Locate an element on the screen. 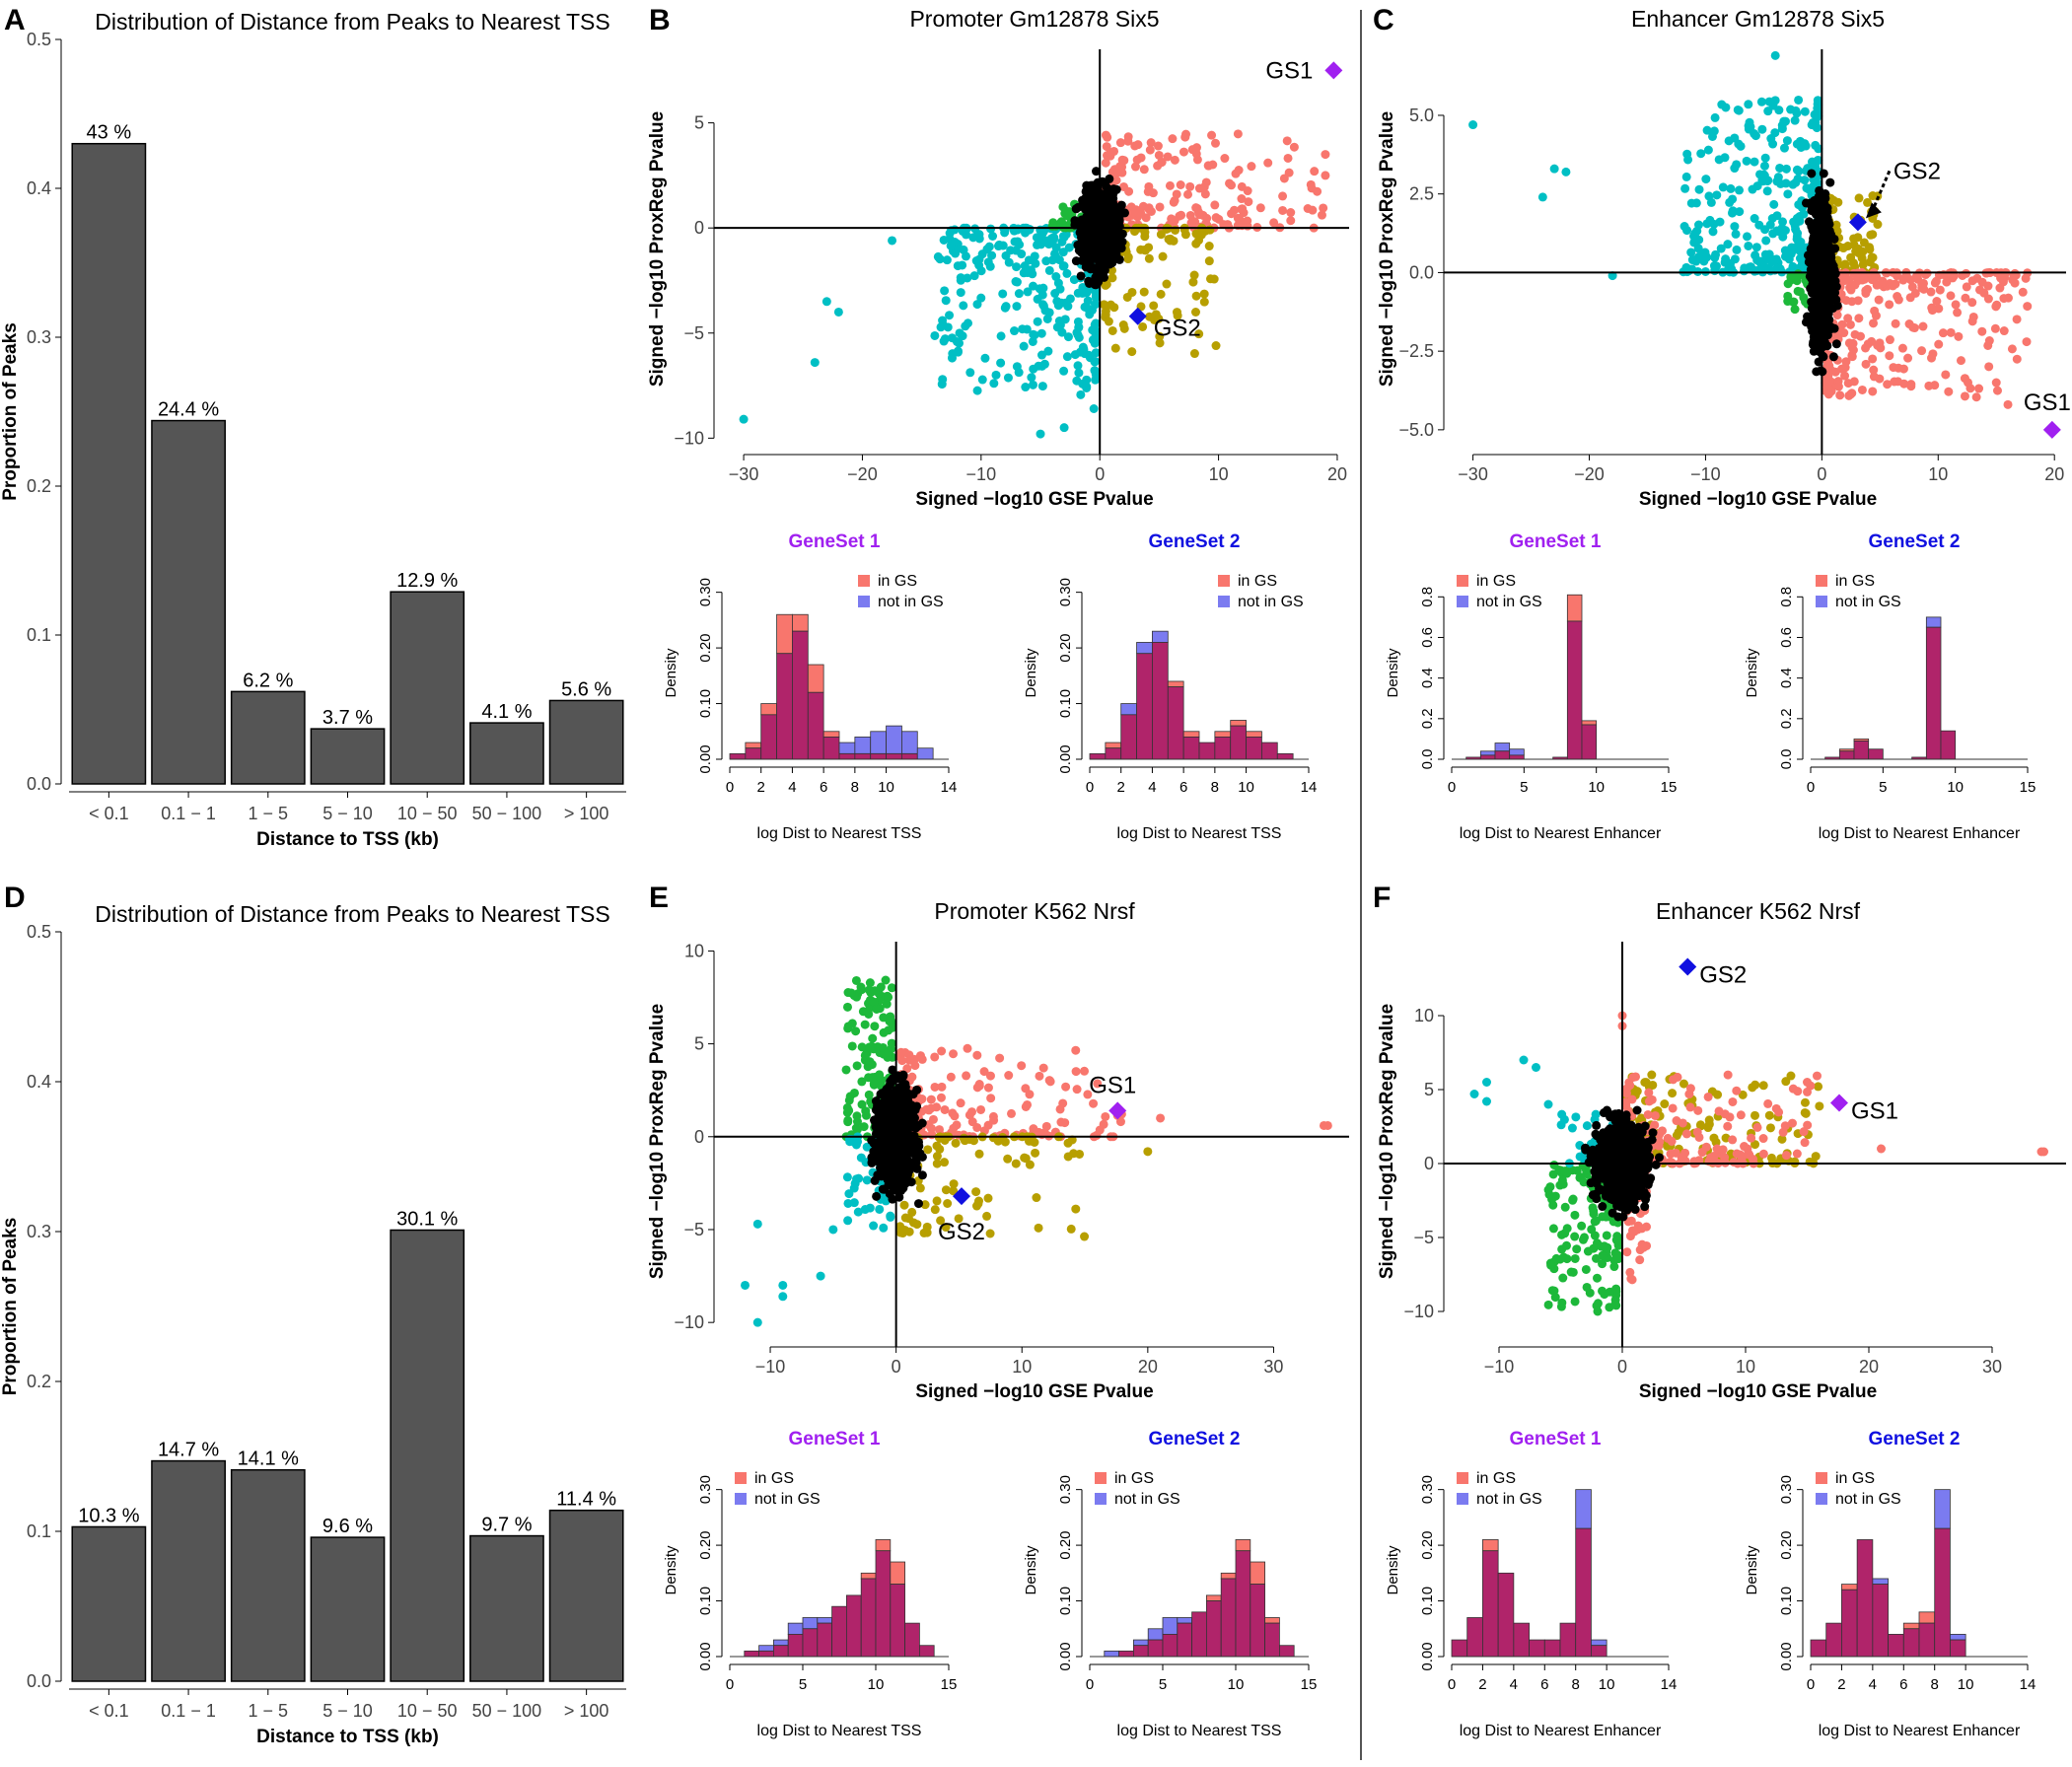 The width and height of the screenshot is (2072, 1767). bar-value-label: 24.4 % is located at coordinates (188, 410).